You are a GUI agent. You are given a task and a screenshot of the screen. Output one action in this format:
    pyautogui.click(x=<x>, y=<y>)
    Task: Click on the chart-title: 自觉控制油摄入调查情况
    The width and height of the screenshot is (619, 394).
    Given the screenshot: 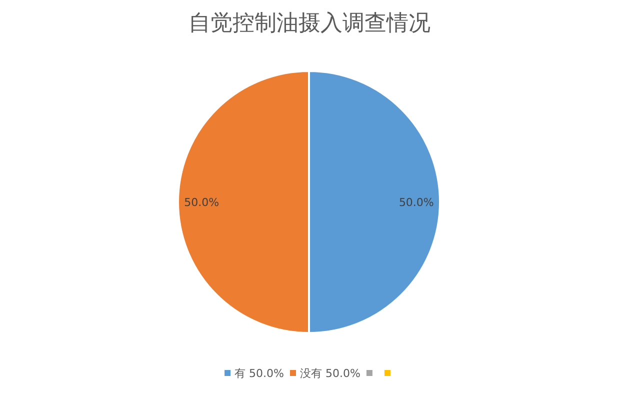 What is the action you would take?
    pyautogui.click(x=309, y=23)
    